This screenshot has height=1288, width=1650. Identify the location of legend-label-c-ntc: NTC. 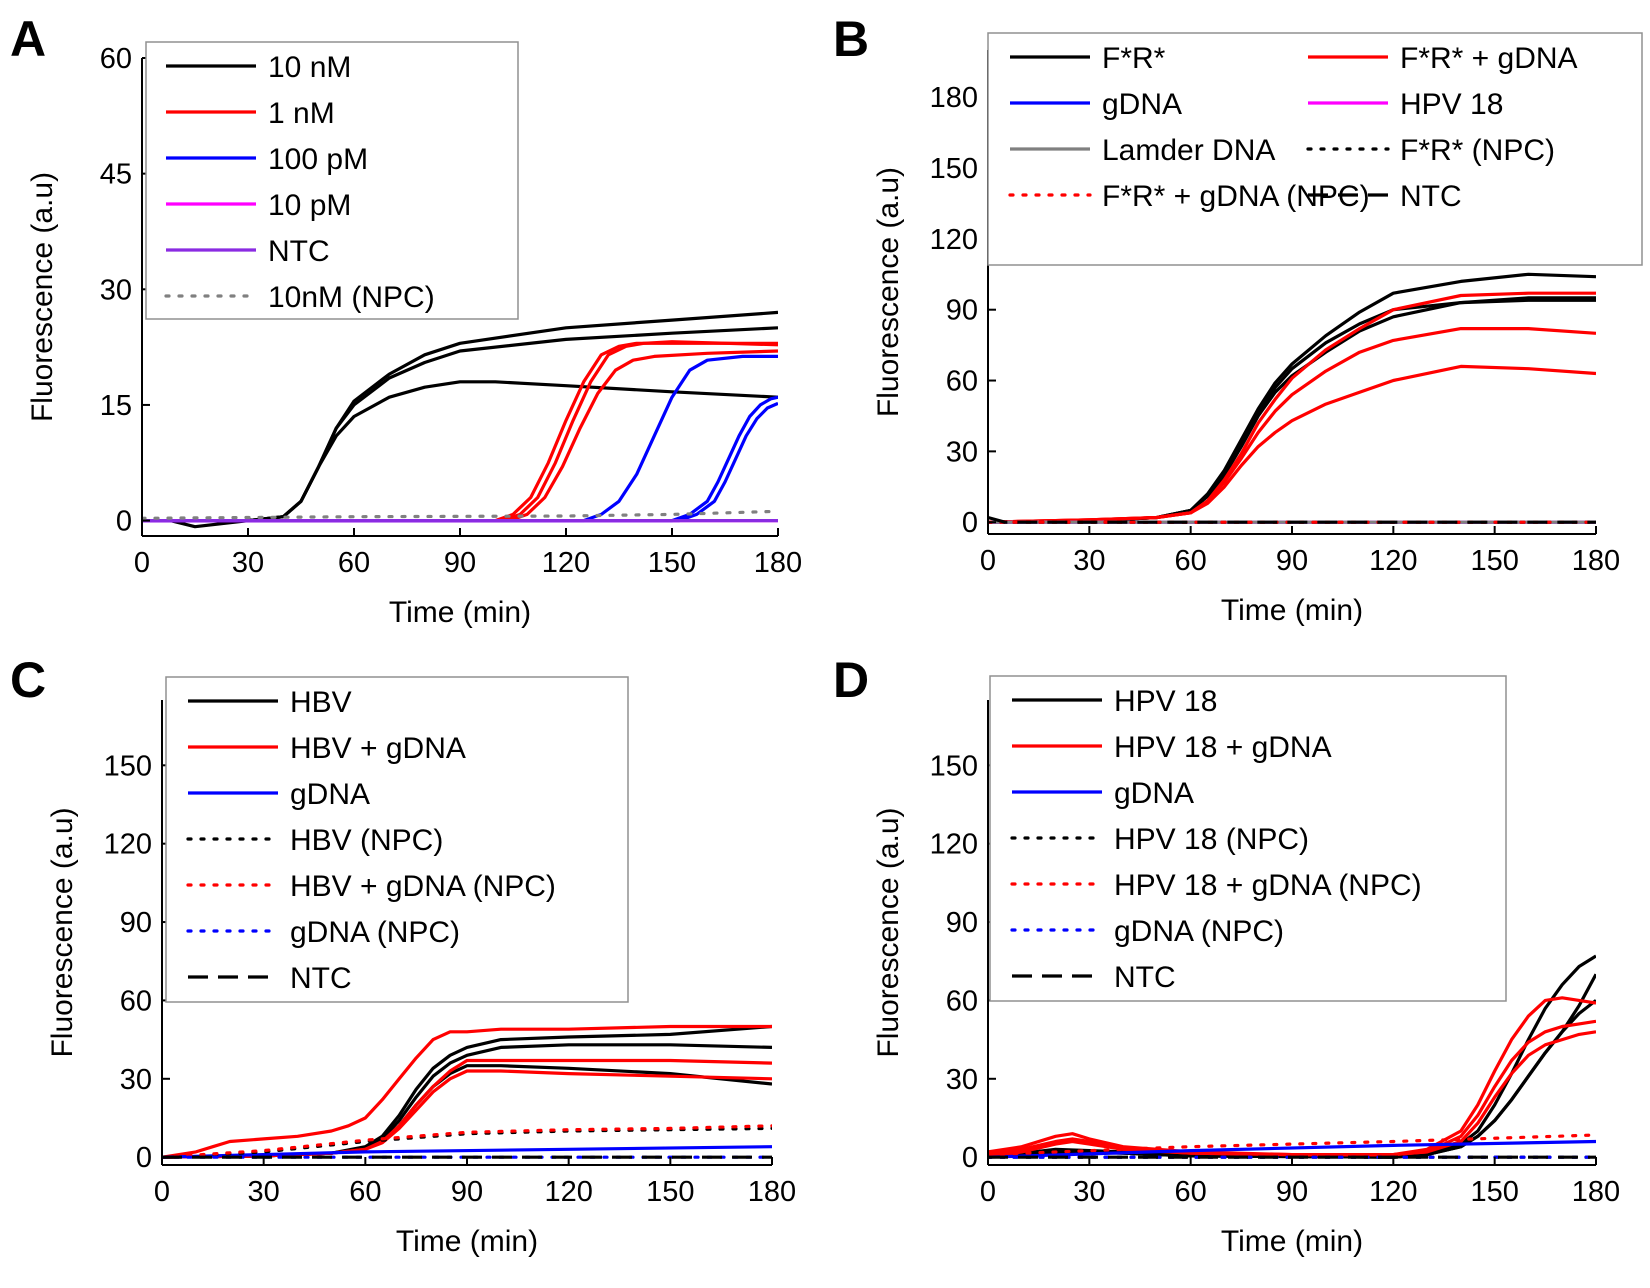
(321, 978).